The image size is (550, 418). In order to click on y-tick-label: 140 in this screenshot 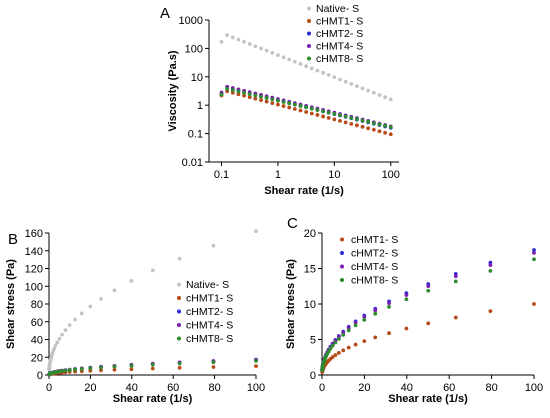, I will do `click(34, 252)`.